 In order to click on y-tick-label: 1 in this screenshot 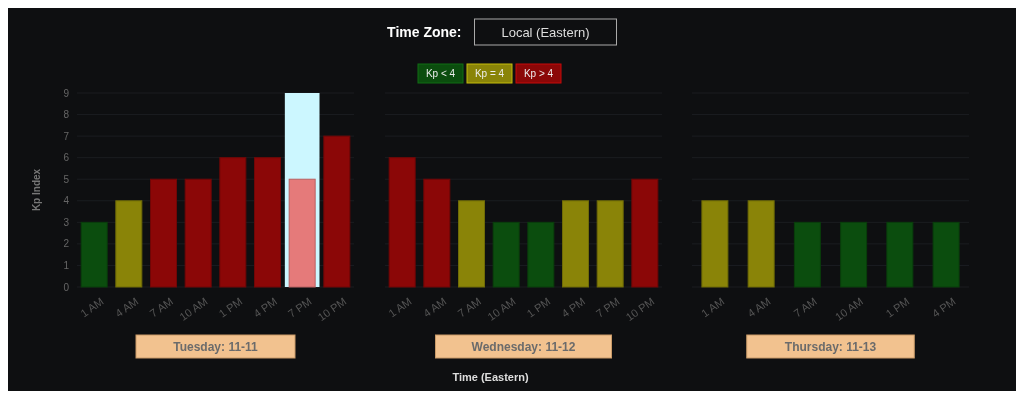, I will do `click(66, 265)`.